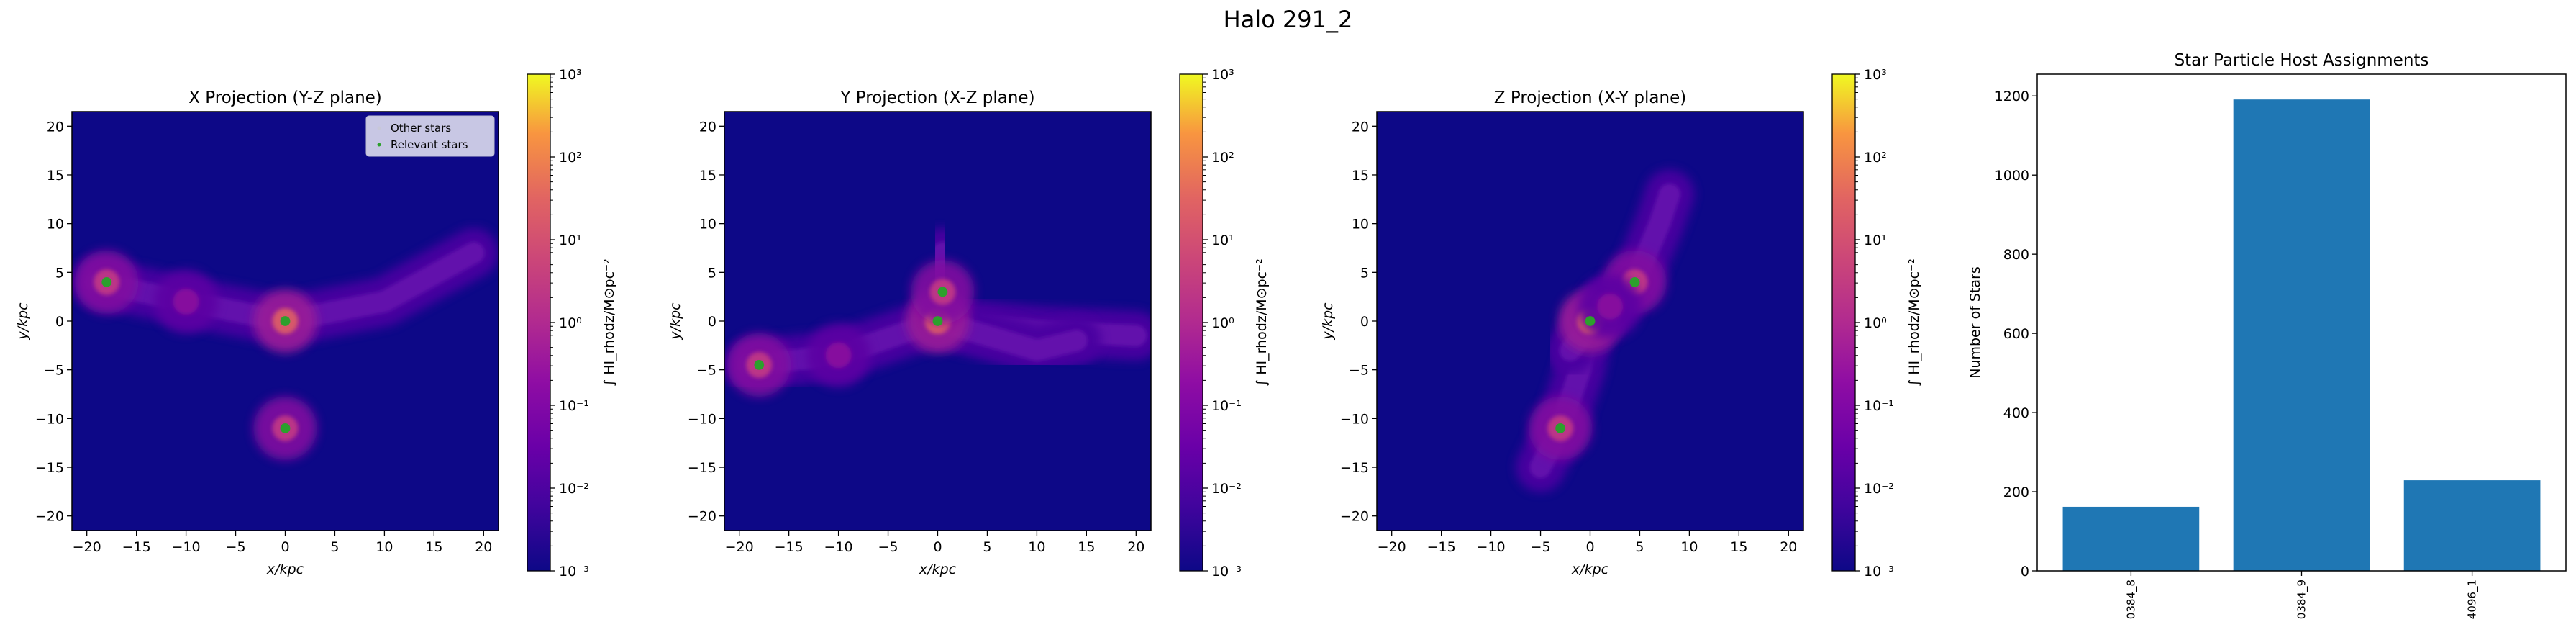 The image size is (2576, 640). I want to click on legend: Other stars Relevant stars, so click(430, 136).